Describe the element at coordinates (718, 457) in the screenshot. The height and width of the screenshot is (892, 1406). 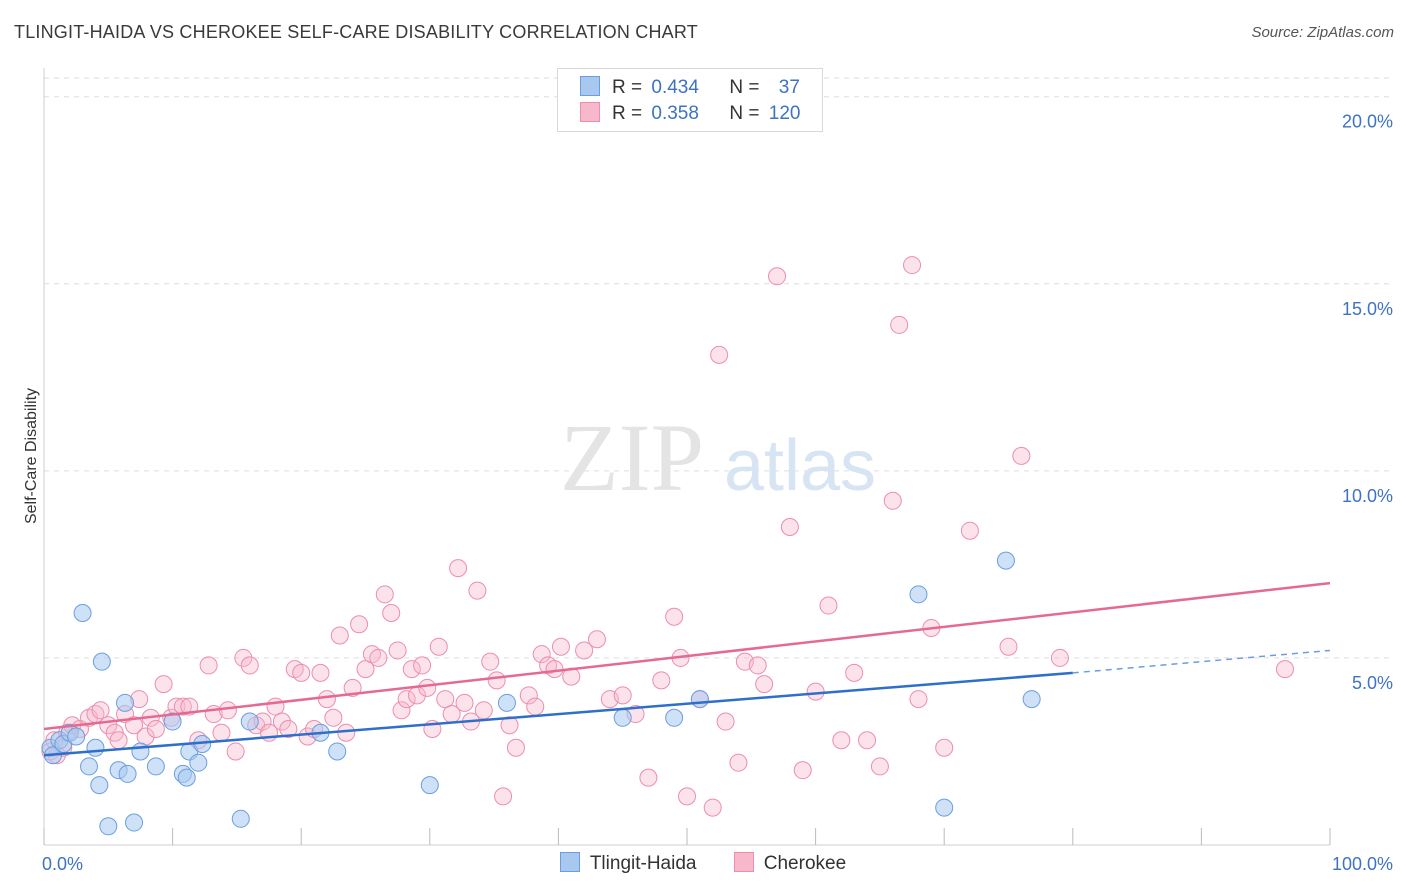
I see `watermark: ZIP atlas` at that location.